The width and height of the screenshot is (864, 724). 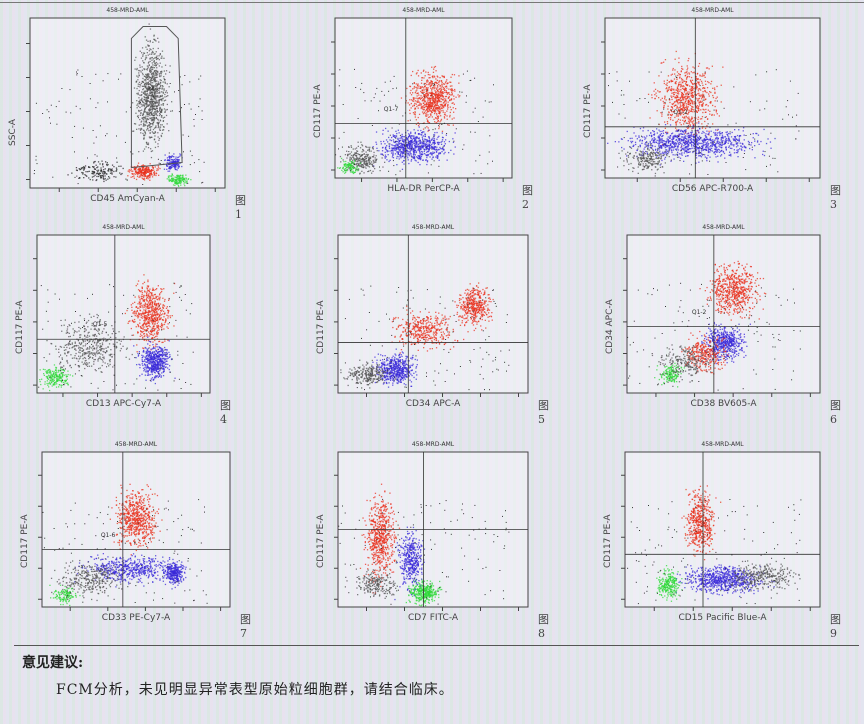 I want to click on figure-label: 图7, so click(x=245, y=626).